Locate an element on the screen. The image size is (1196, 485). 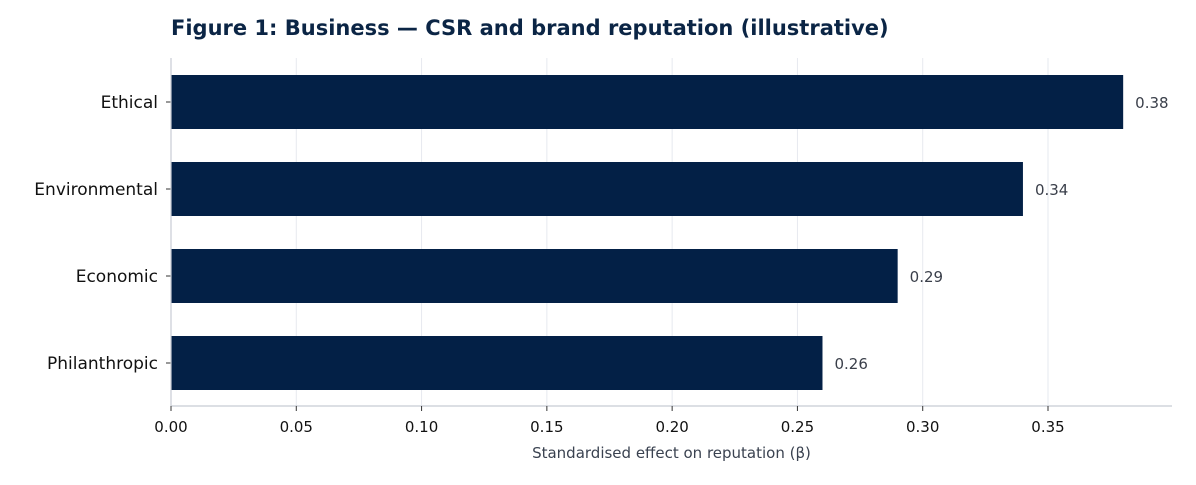
x-tick-label: 0.00 is located at coordinates (170, 427).